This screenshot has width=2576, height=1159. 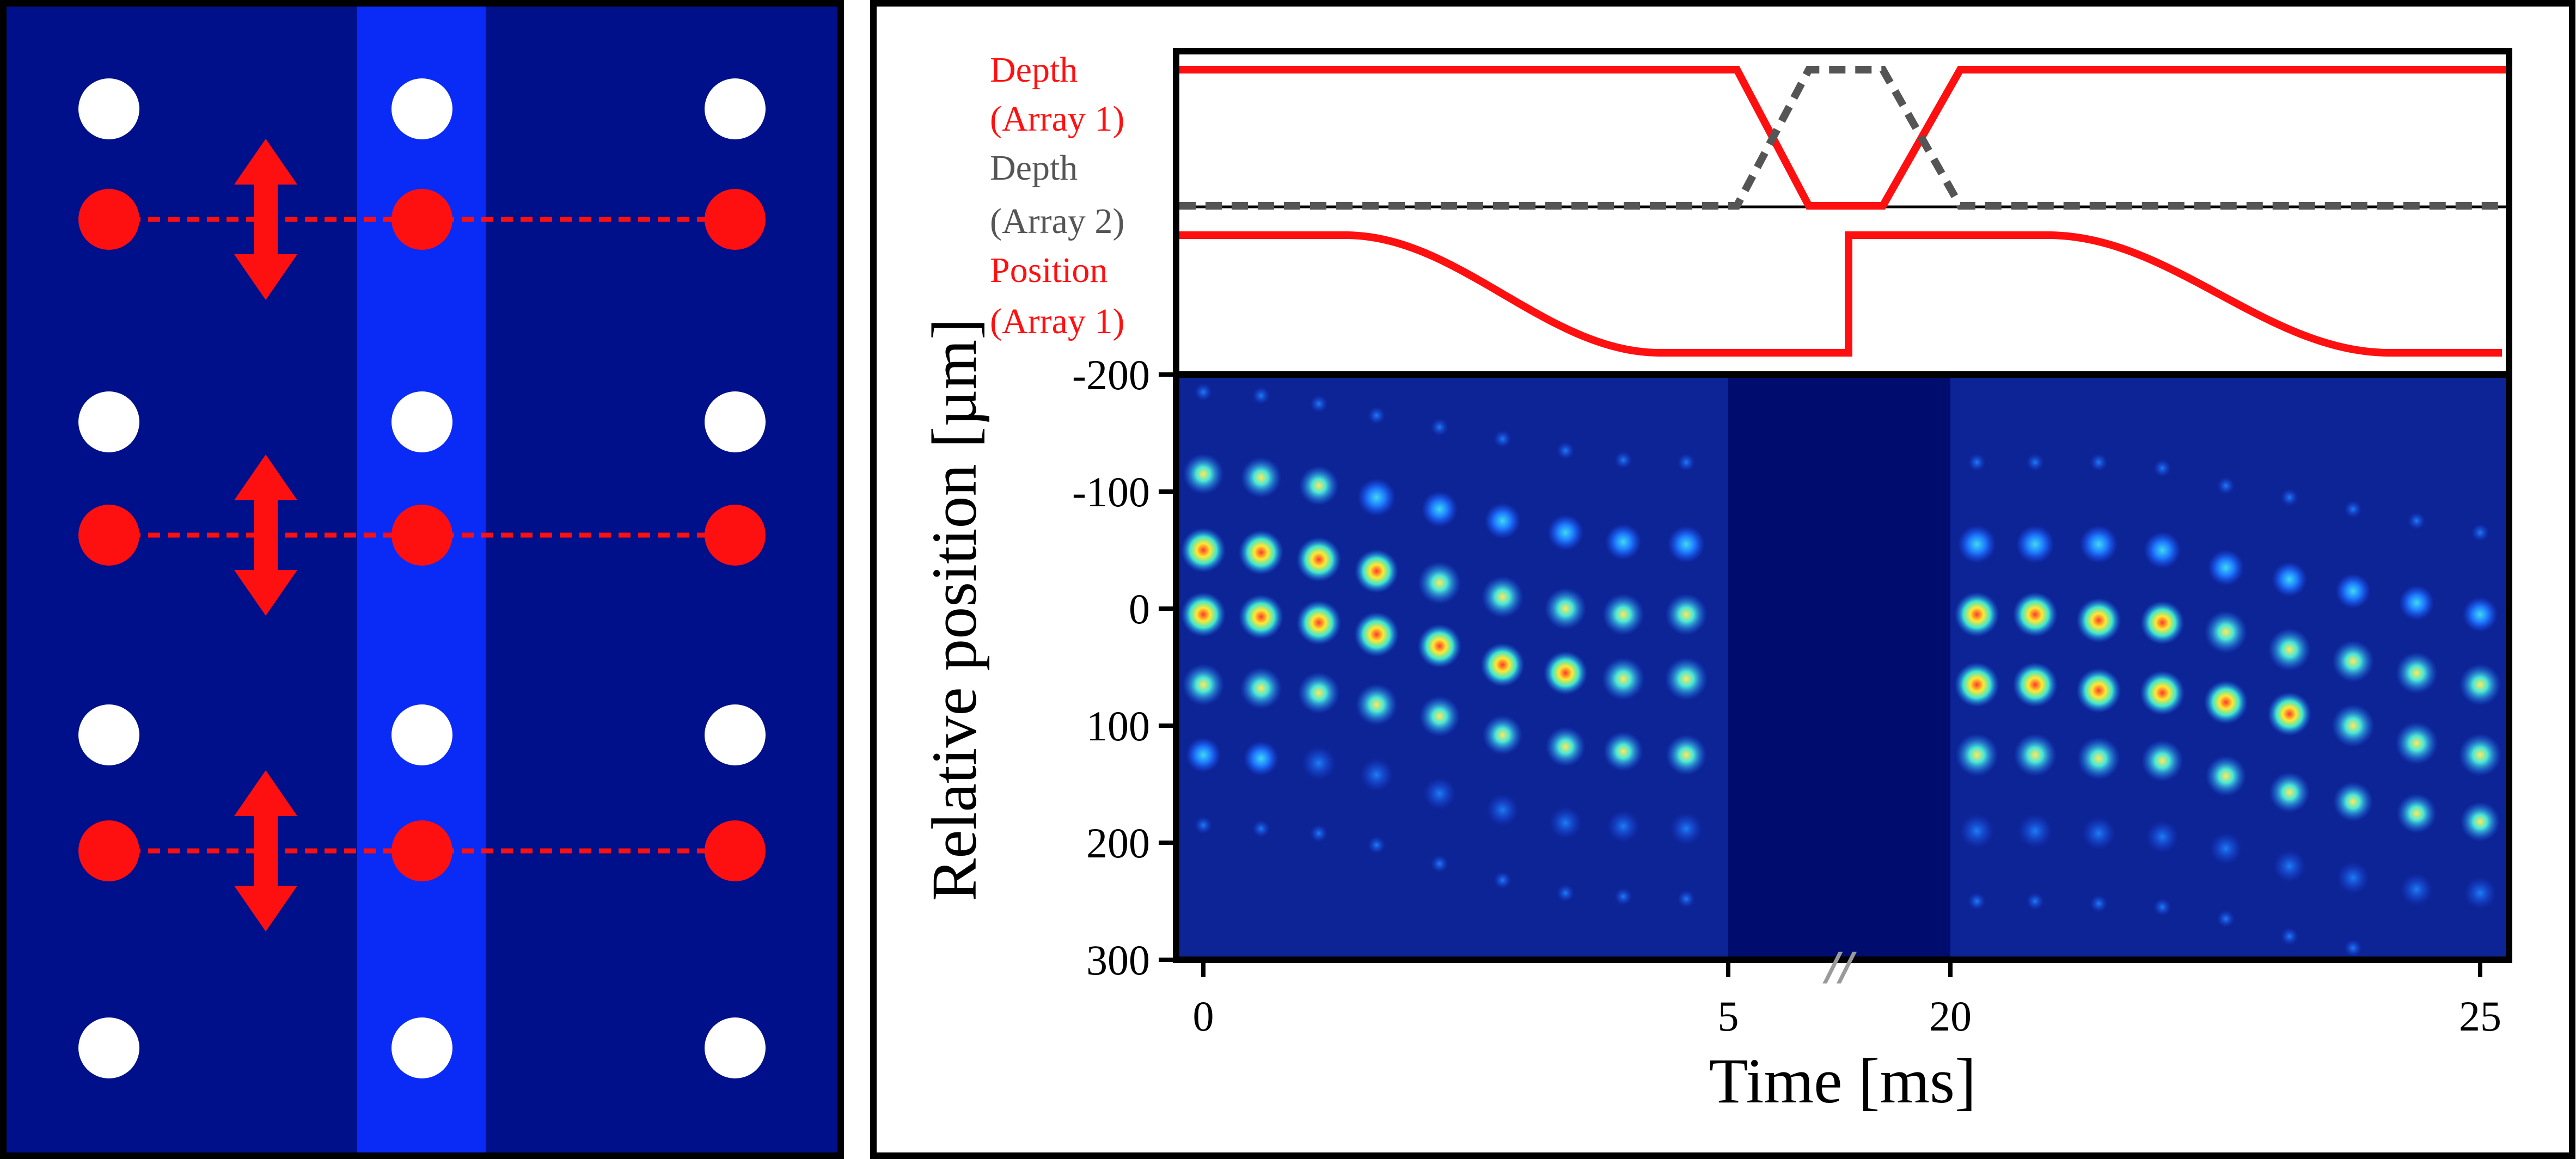 I want to click on label-depth-array2-line1: Depth, so click(x=1034, y=168).